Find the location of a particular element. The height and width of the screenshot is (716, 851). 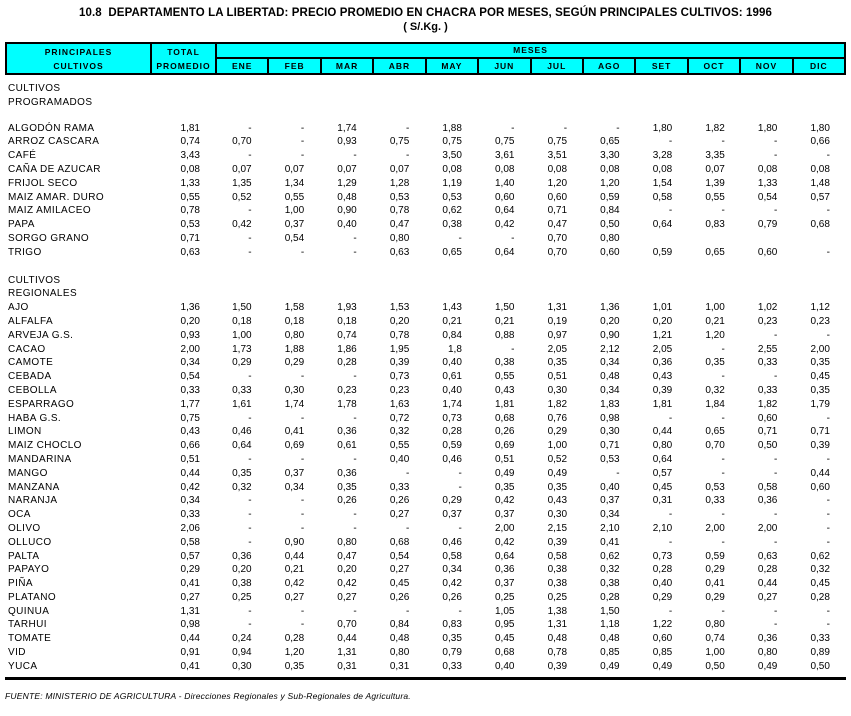

value-jun: 1,05 is located at coordinates (505, 611).